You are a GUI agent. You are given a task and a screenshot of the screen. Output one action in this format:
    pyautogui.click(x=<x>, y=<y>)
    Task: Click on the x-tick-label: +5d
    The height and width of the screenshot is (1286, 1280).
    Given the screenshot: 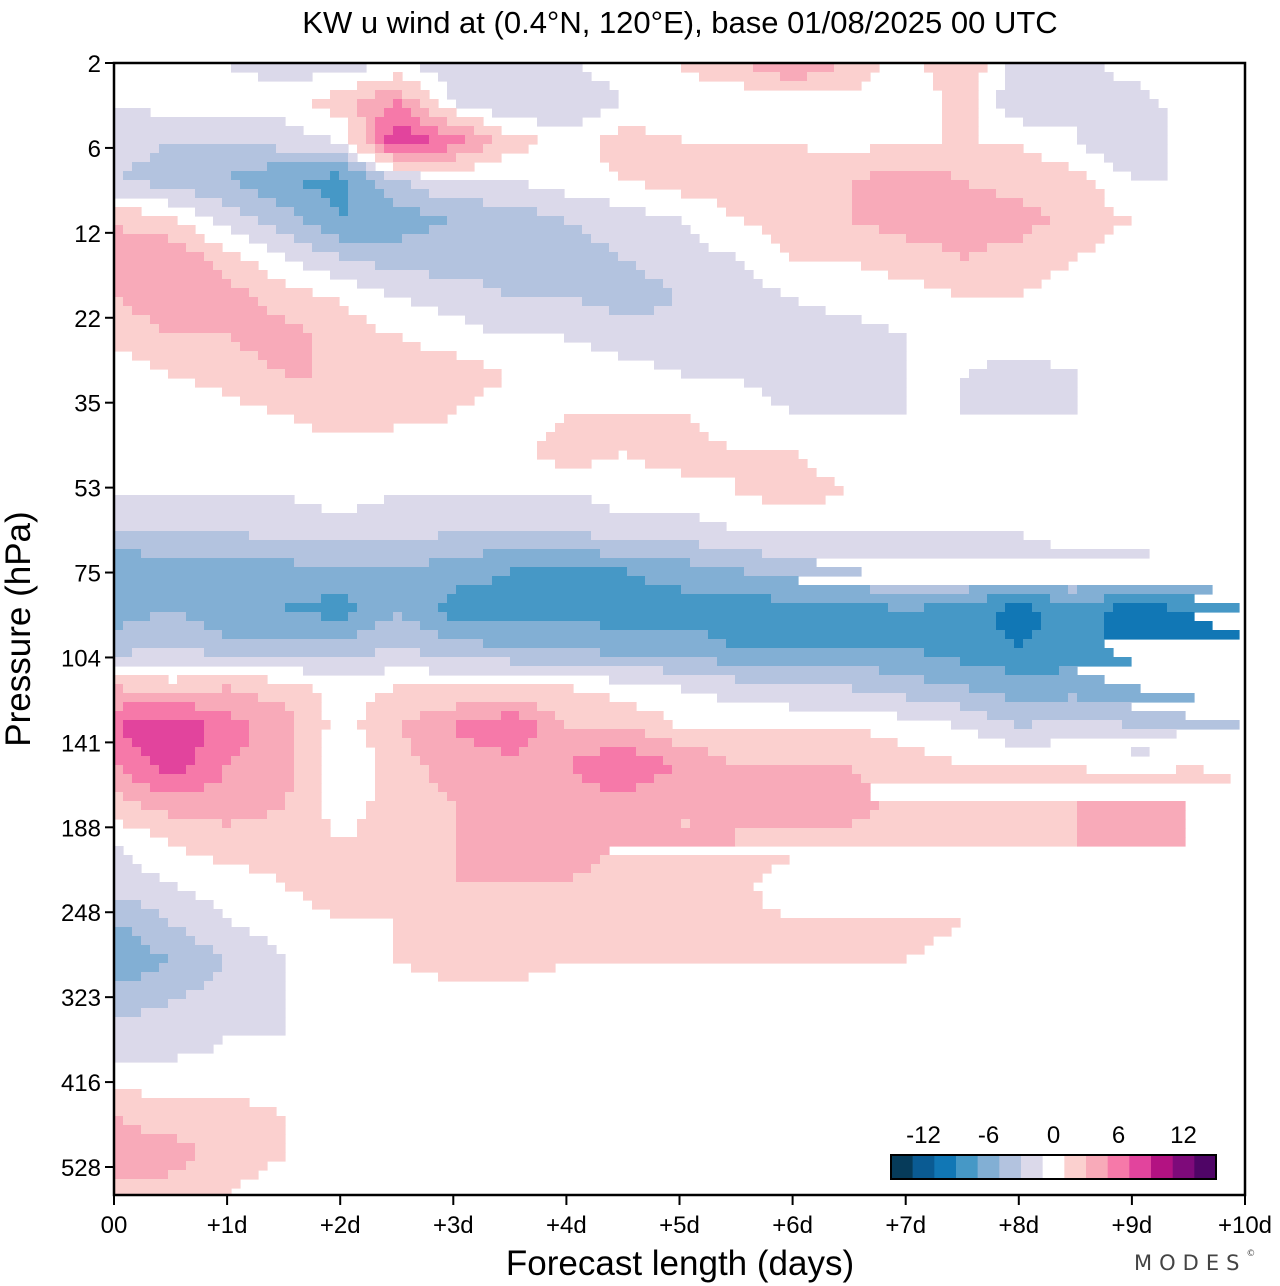 What is the action you would take?
    pyautogui.click(x=679, y=1225)
    